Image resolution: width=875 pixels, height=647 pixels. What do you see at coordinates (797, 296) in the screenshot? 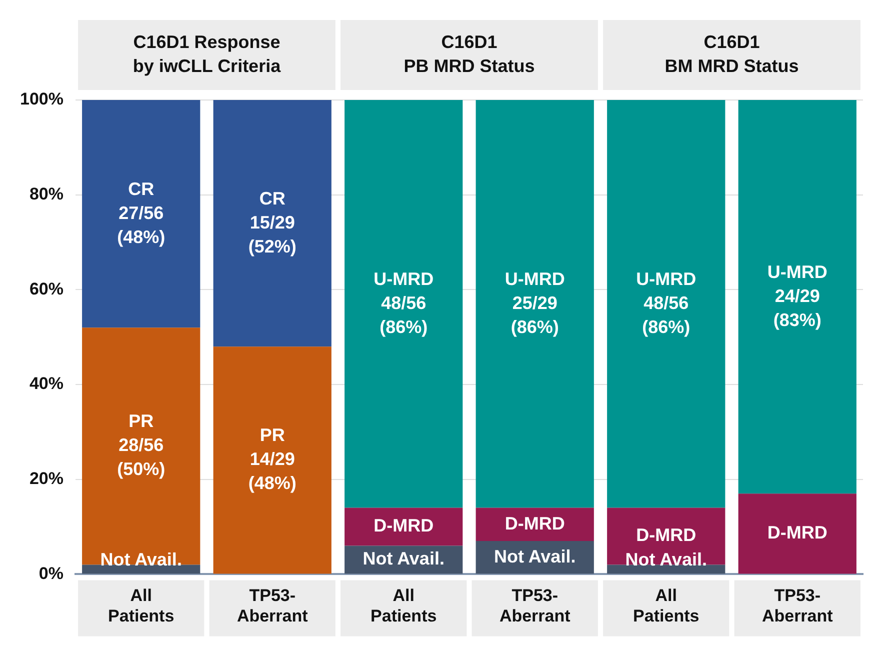
I see `data-label: U-MRD 24/29 (83%)` at bounding box center [797, 296].